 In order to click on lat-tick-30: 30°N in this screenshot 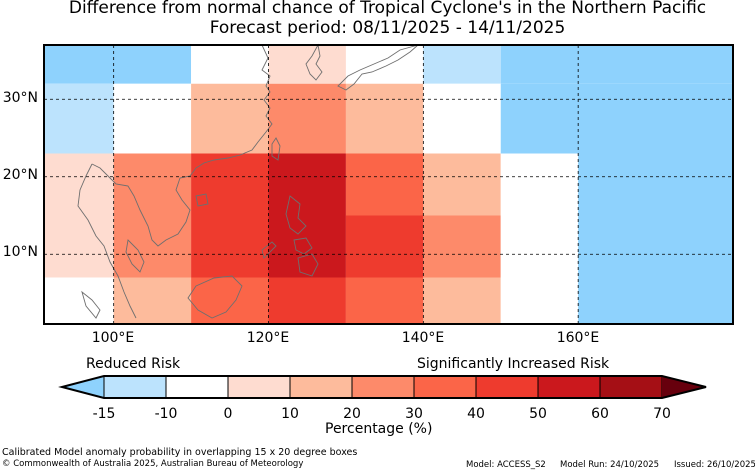, I will do `click(20, 98)`.